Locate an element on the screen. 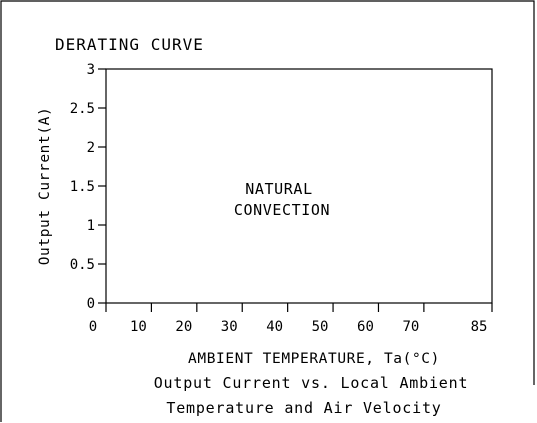 The height and width of the screenshot is (423, 537). y-tick-label: 3 is located at coordinates (91, 70).